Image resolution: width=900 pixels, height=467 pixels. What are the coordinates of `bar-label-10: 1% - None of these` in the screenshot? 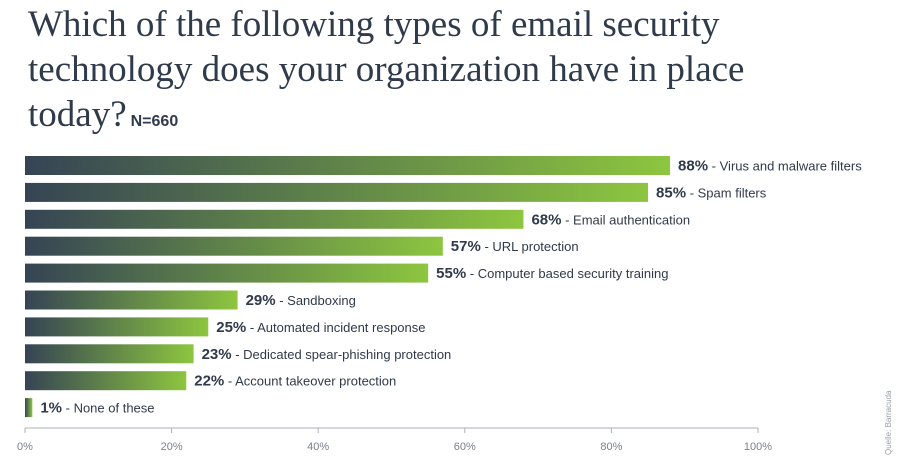 It's located at (97, 408).